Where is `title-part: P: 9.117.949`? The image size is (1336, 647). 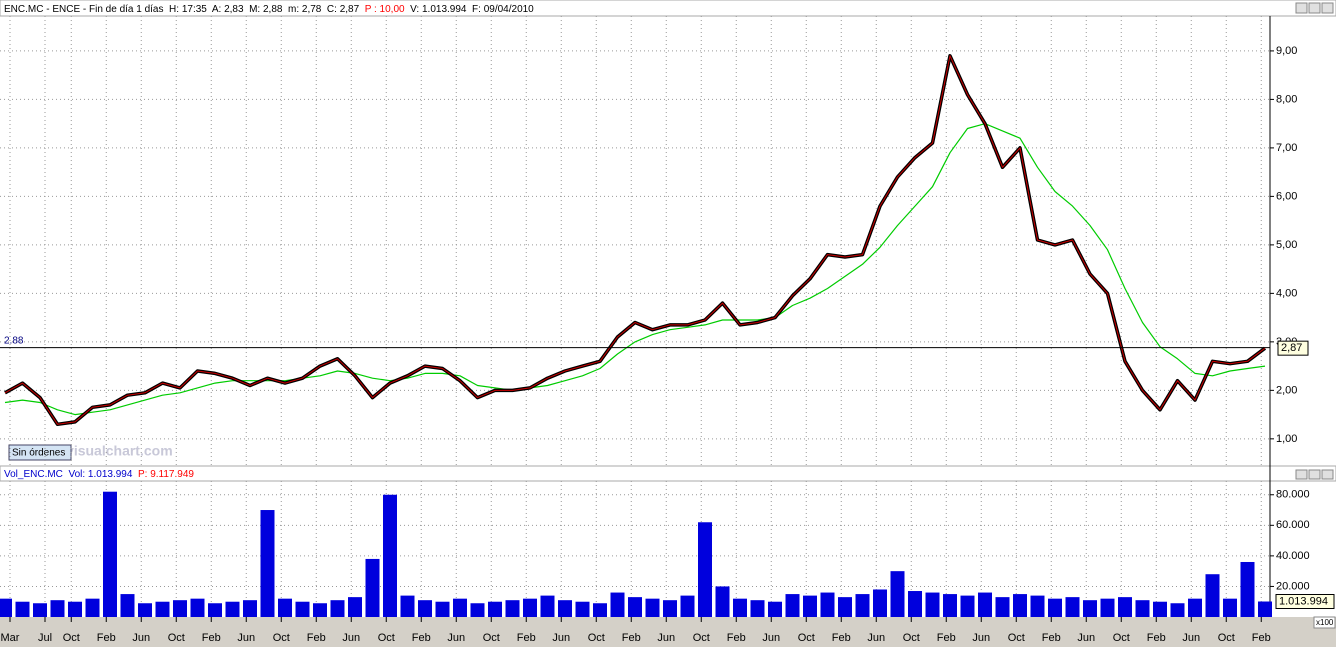 title-part: P: 9.117.949 is located at coordinates (166, 474).